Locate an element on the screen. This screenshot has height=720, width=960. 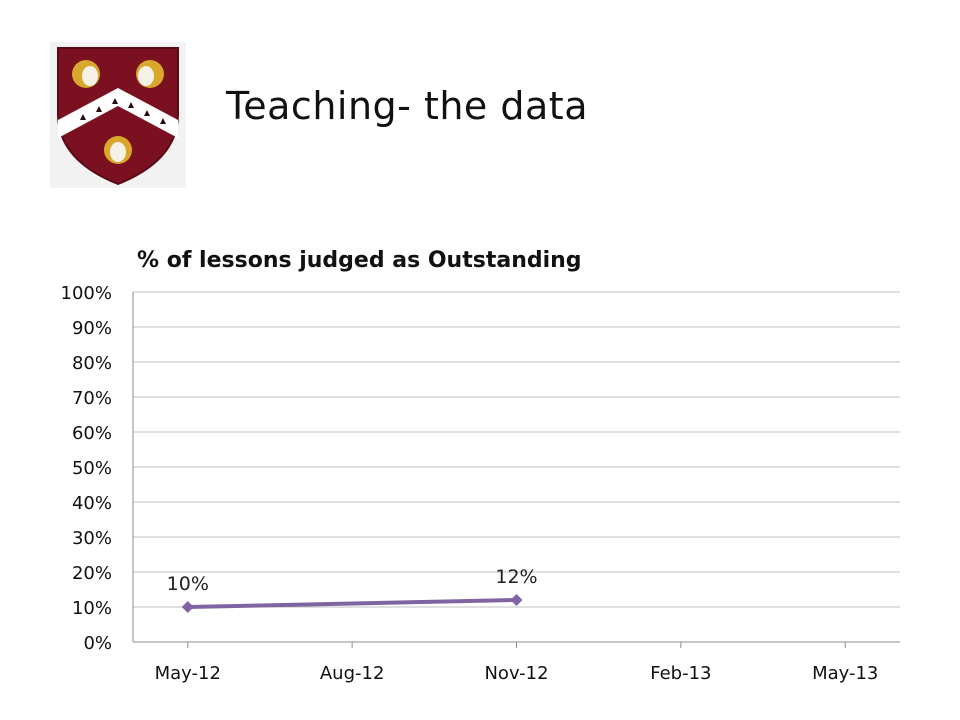
y-tick-label: 80% is located at coordinates (92, 363).